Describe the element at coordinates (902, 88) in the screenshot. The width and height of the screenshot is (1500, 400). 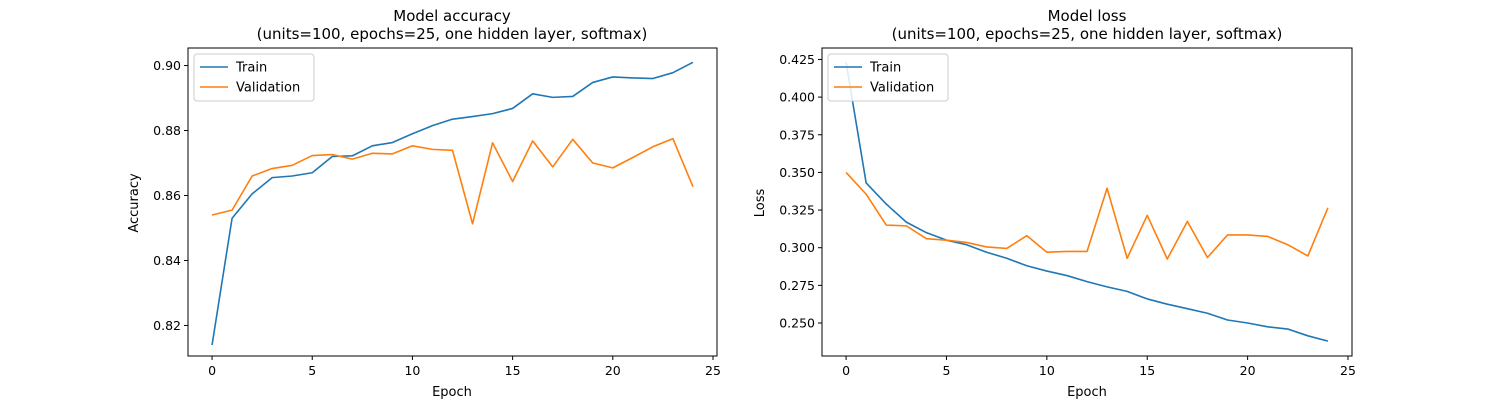
I see `loss-legend-label-validation: Validation` at that location.